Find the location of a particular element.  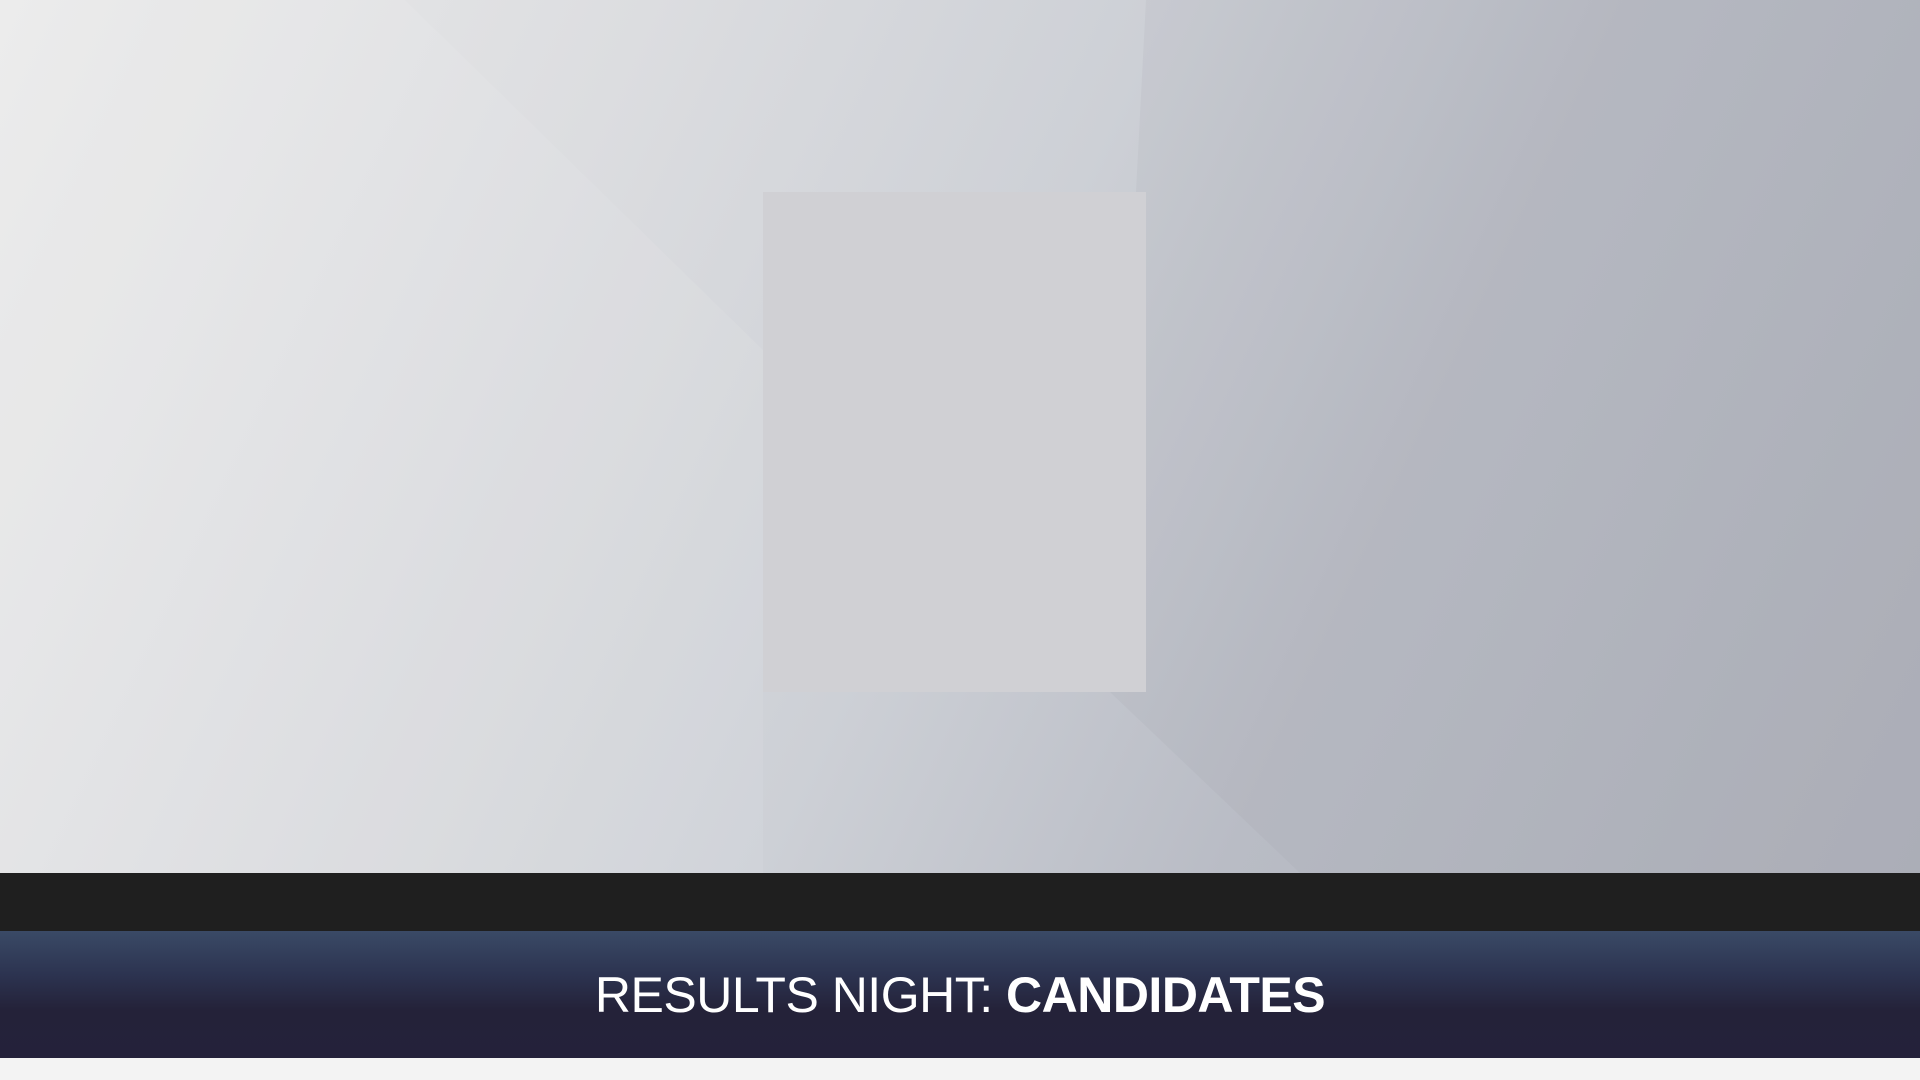

title-emphasis: CANDIDATES is located at coordinates (1166, 994).